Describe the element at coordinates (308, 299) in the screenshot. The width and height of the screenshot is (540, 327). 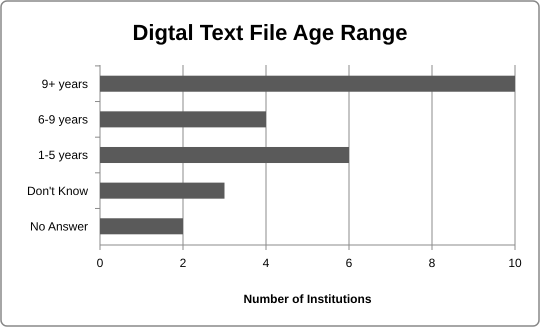
I see `x-axis-title: Number of Institutions` at that location.